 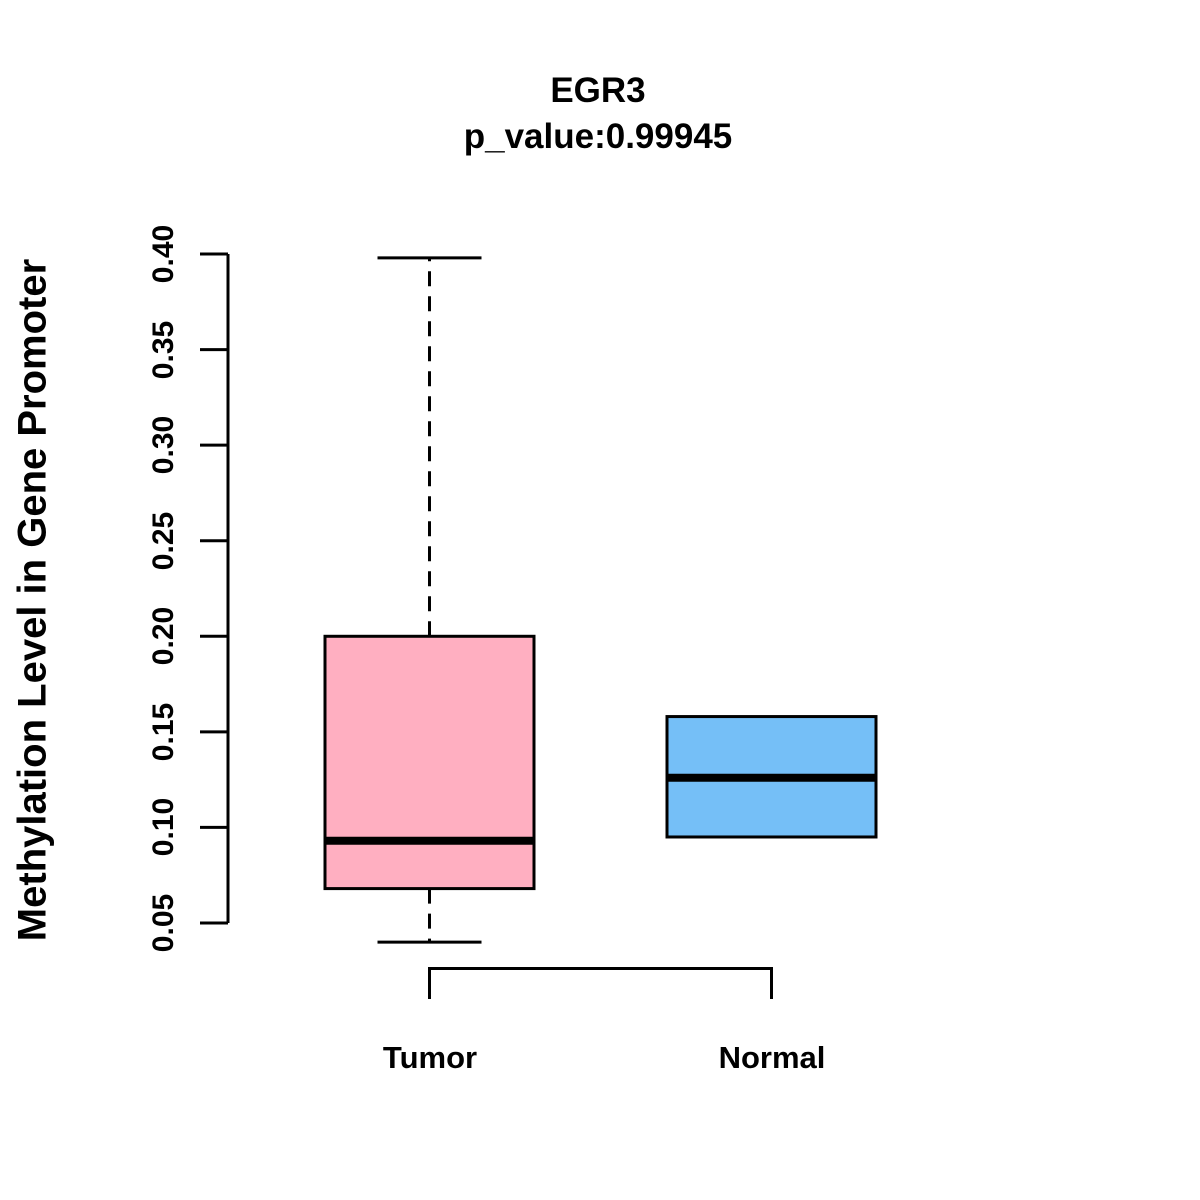 What do you see at coordinates (430, 1057) in the screenshot?
I see `x-label-tumor: Tumor` at bounding box center [430, 1057].